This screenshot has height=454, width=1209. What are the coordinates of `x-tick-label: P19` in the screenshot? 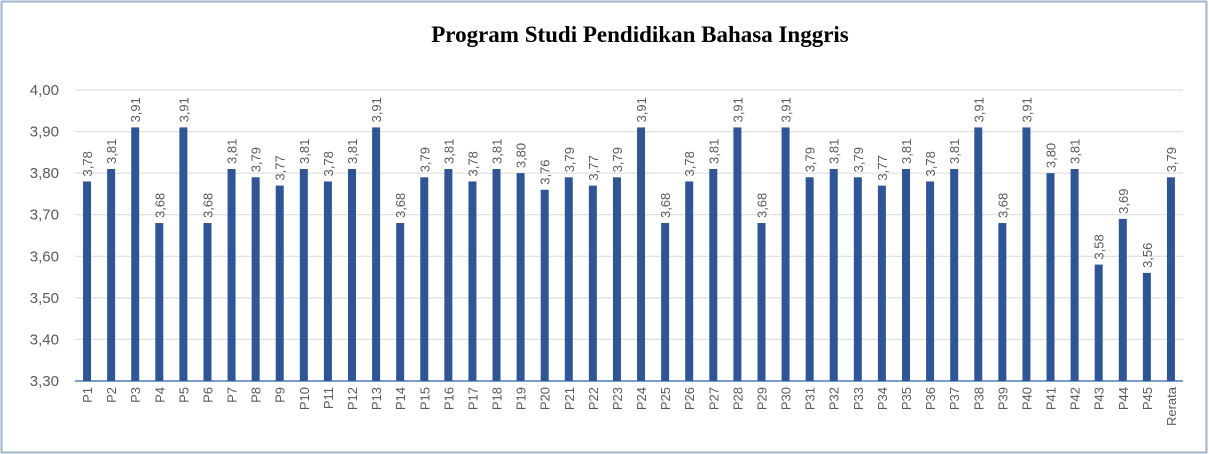 It's located at (521, 398).